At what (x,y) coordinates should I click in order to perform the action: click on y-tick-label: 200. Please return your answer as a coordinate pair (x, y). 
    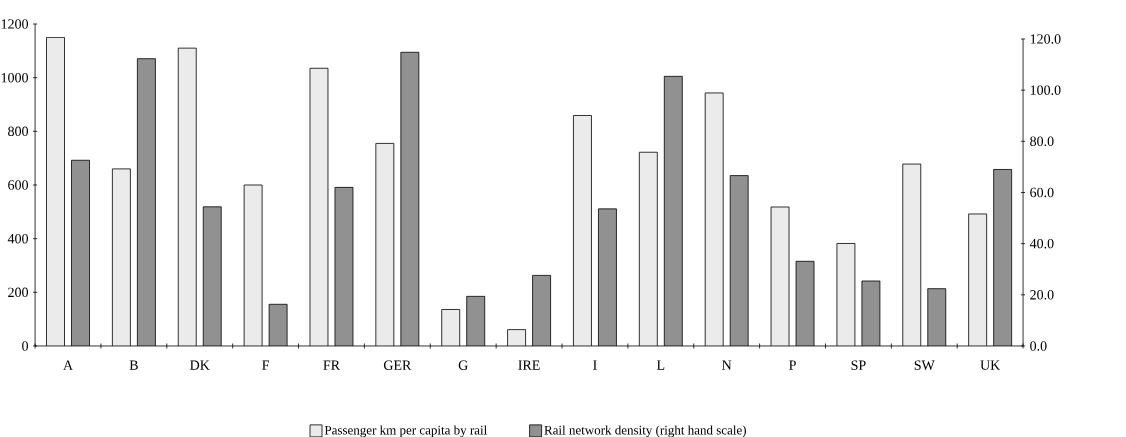
    Looking at the image, I should click on (18, 292).